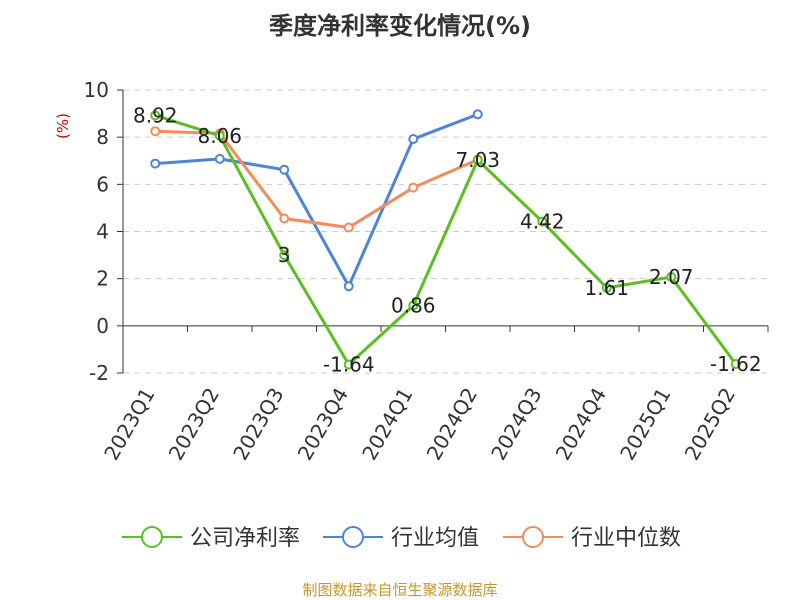  I want to click on legend-item: 公司净利率, so click(211, 538).